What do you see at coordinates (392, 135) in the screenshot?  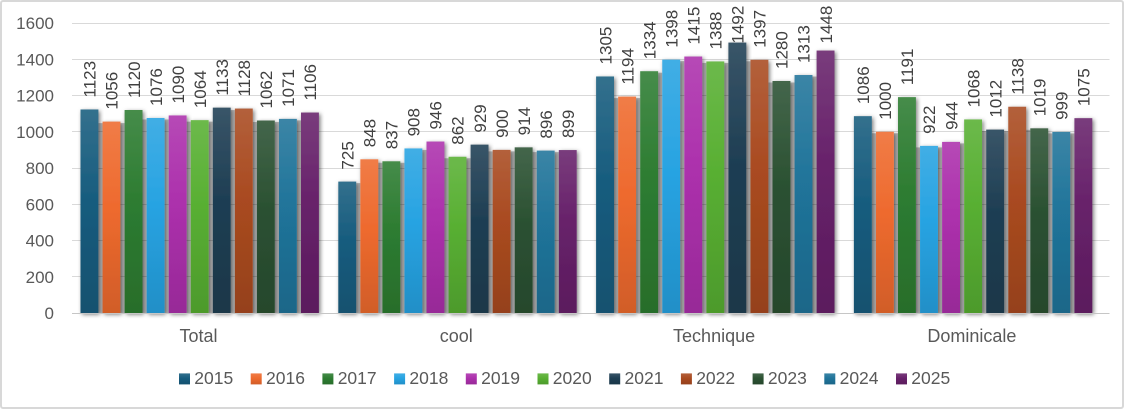 I see `svg-text: 837` at bounding box center [392, 135].